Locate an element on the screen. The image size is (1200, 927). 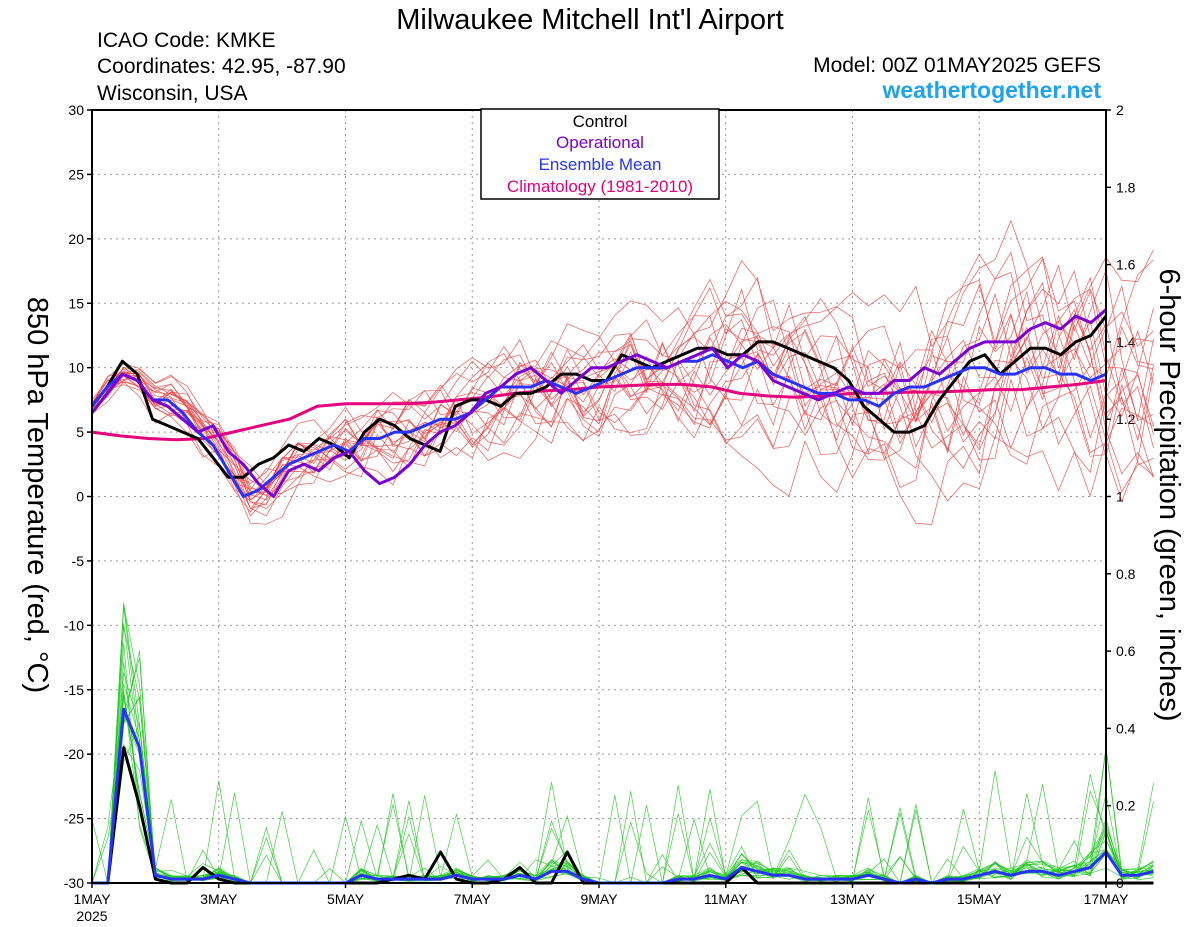
y-left-tick-label: -20 is located at coordinates (74, 754).